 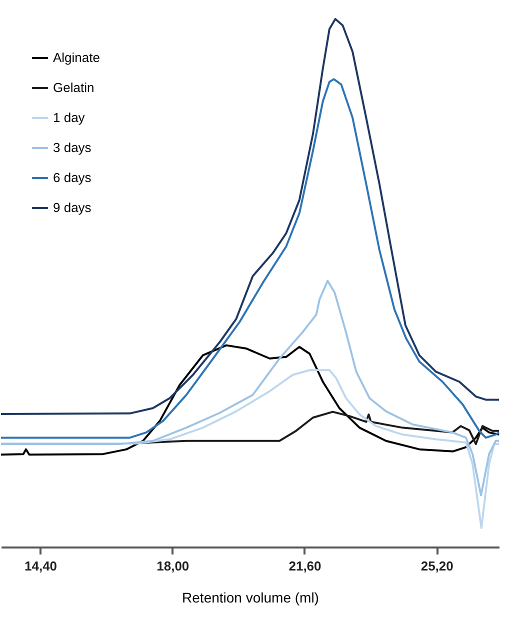 What do you see at coordinates (41, 566) in the screenshot?
I see `x-tick-label: 14,40` at bounding box center [41, 566].